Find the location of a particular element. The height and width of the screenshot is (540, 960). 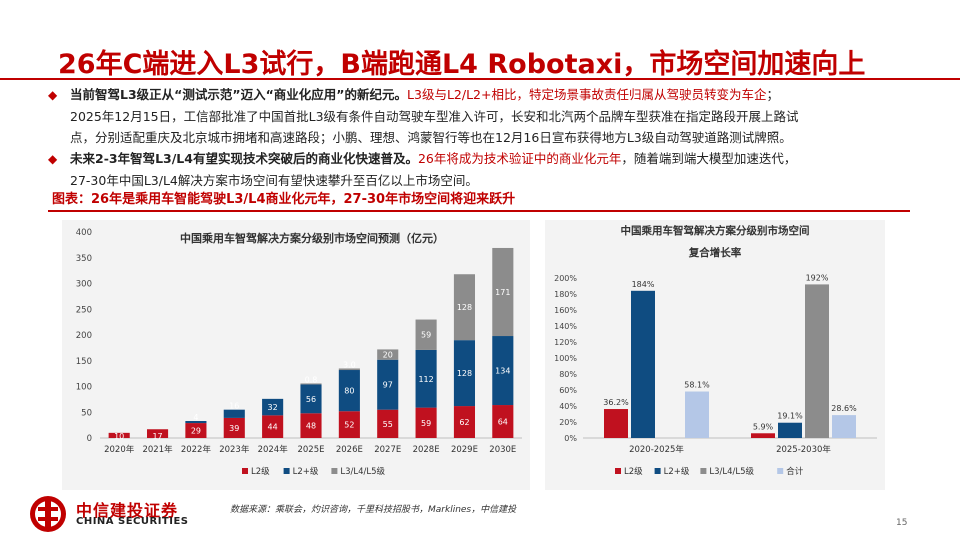

data-label: 28.6% is located at coordinates (844, 408).